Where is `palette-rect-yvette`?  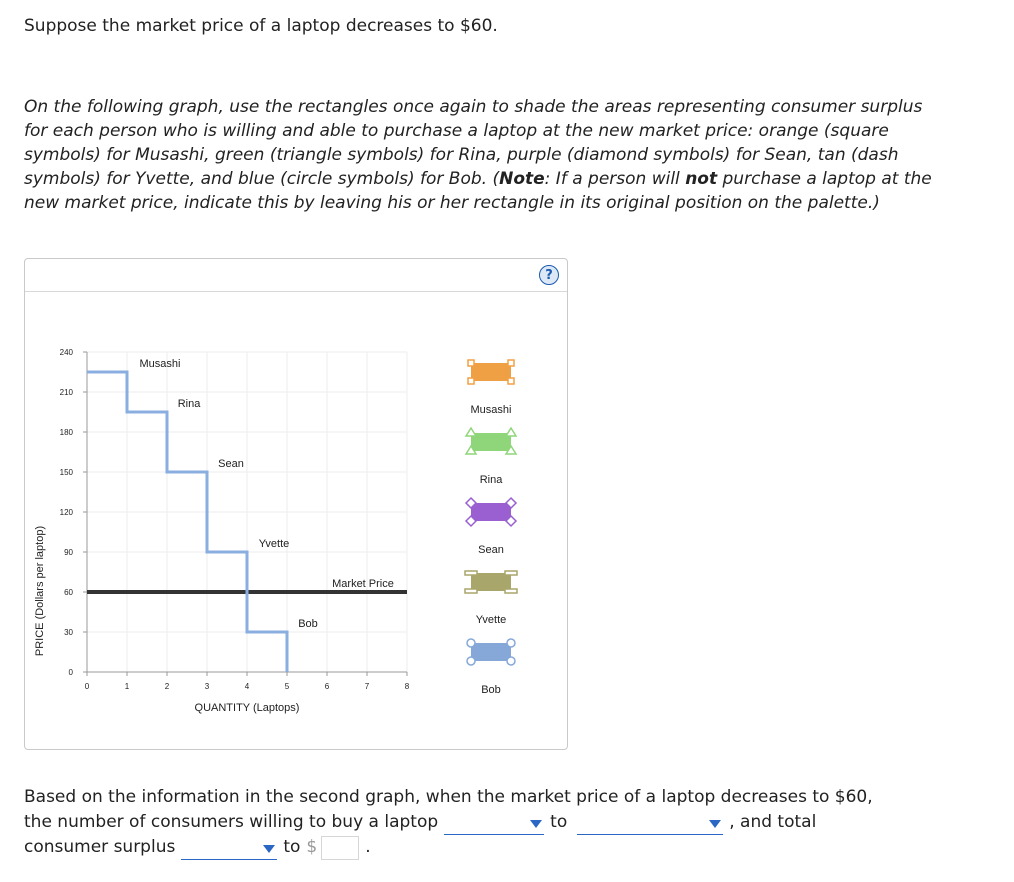
palette-rect-yvette is located at coordinates (491, 582).